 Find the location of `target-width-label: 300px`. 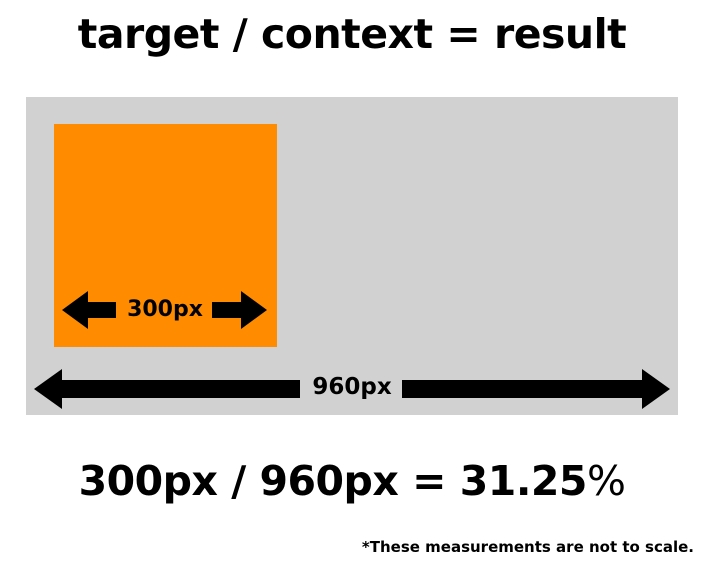

target-width-label: 300px is located at coordinates (165, 309).